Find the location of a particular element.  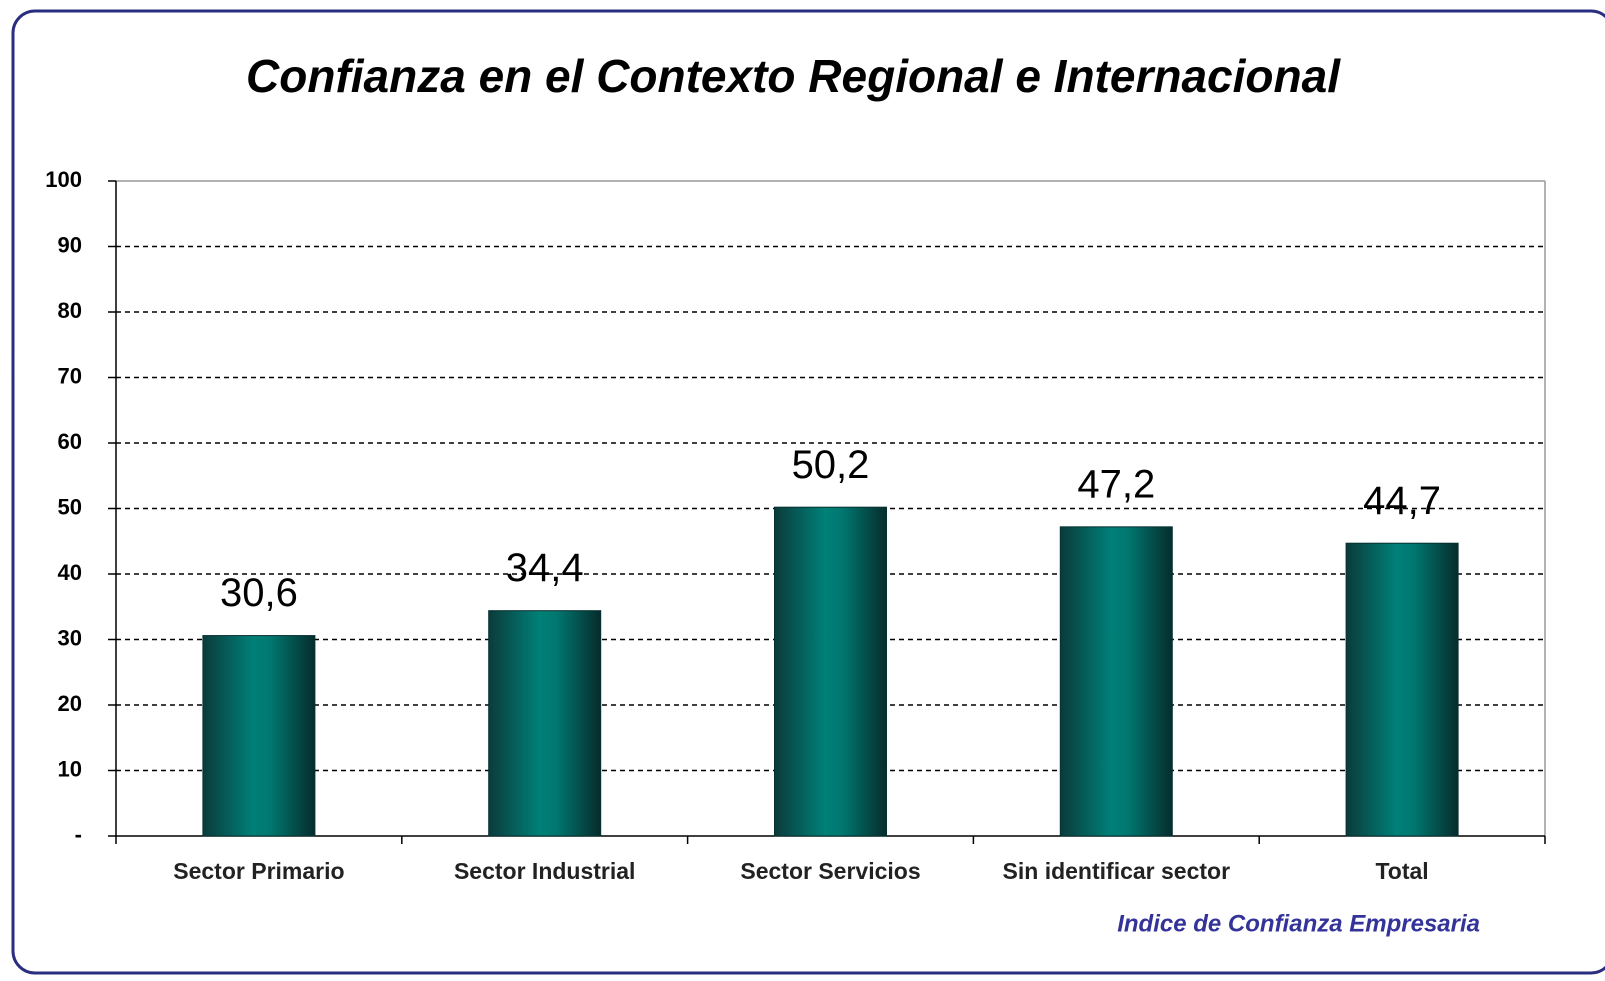

data-label: 30,6 is located at coordinates (259, 593).